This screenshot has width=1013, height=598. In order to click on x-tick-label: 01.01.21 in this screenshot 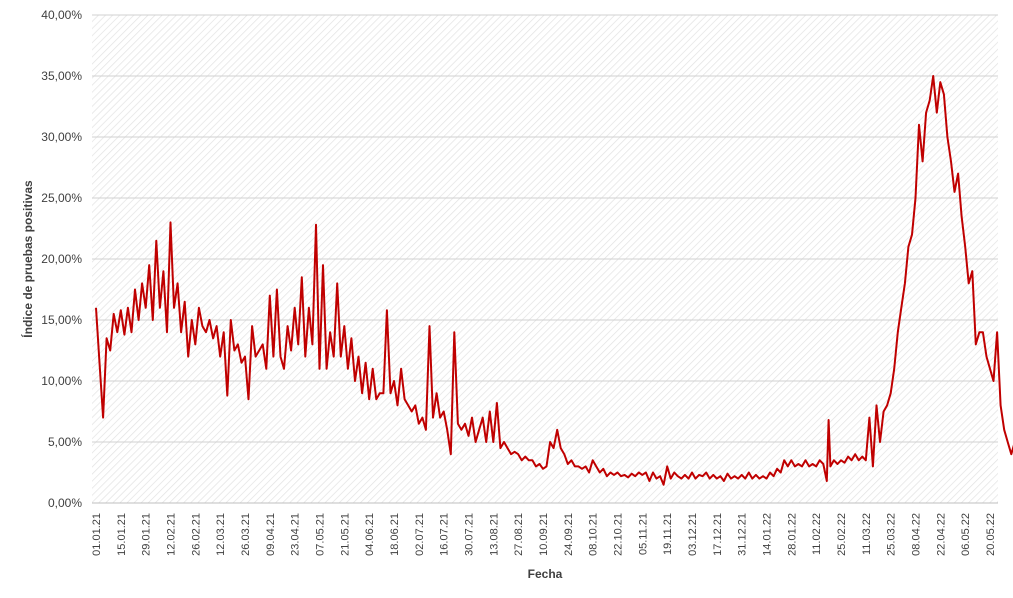, I will do `click(97, 534)`.